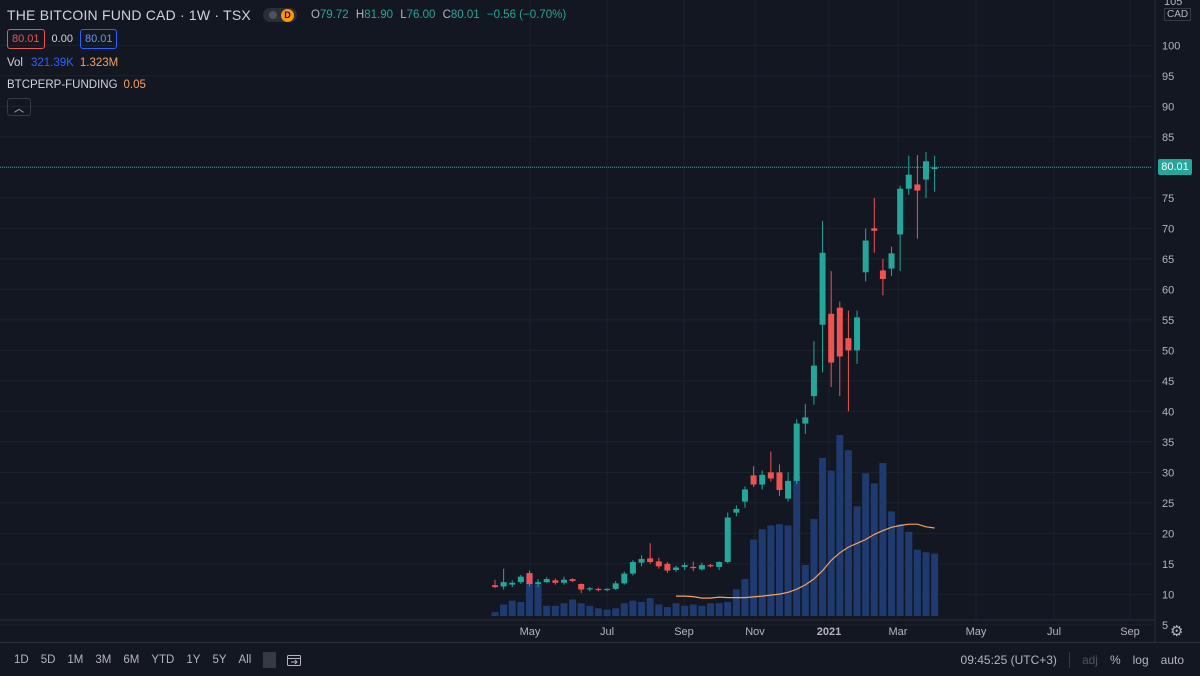 The height and width of the screenshot is (676, 1200). I want to click on ask-price-box: 80.01, so click(98, 39).